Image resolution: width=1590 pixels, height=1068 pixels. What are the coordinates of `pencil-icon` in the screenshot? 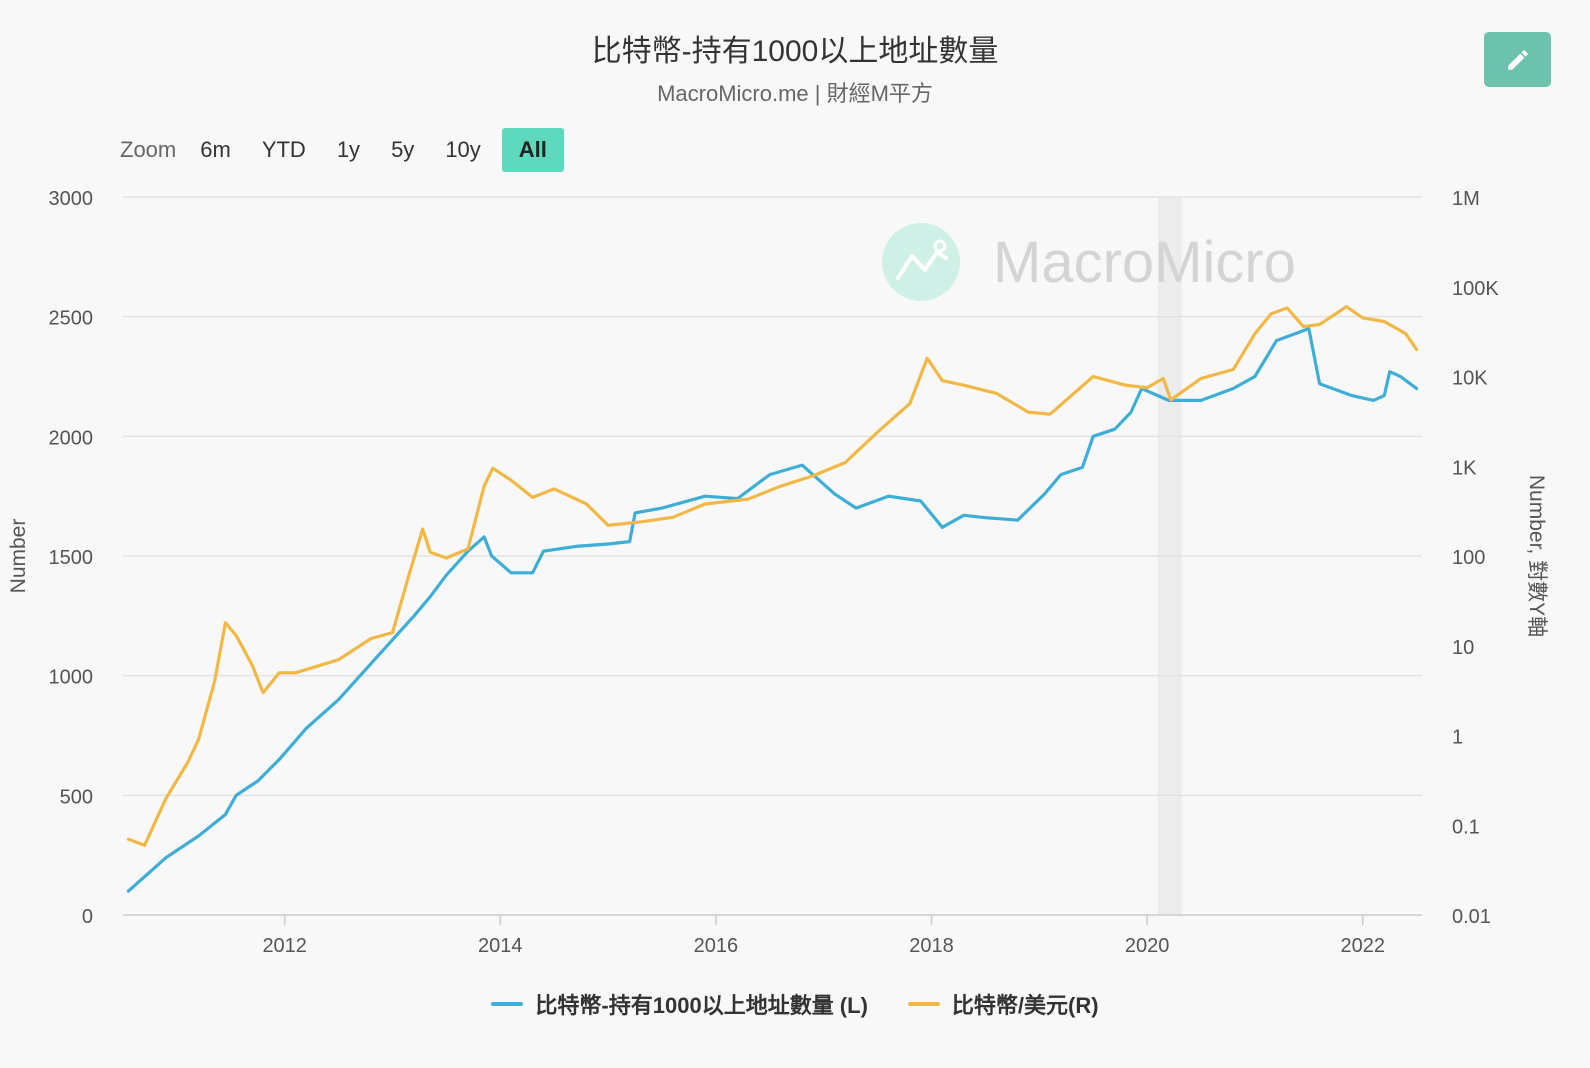 It's located at (1517, 59).